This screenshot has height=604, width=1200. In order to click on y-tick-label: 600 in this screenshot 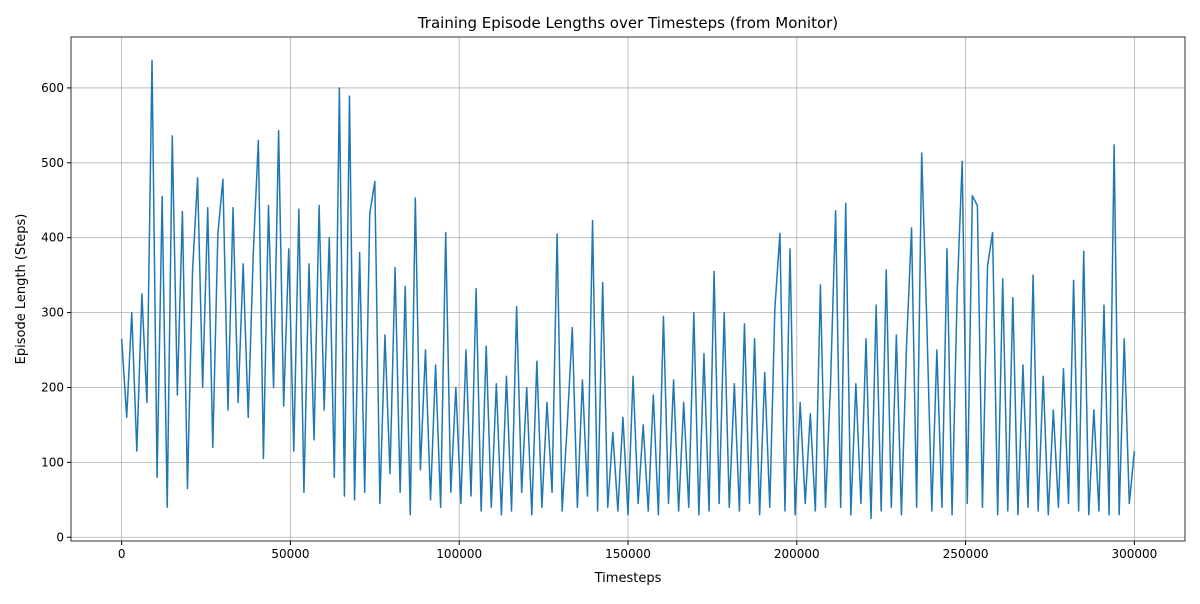, I will do `click(52, 88)`.